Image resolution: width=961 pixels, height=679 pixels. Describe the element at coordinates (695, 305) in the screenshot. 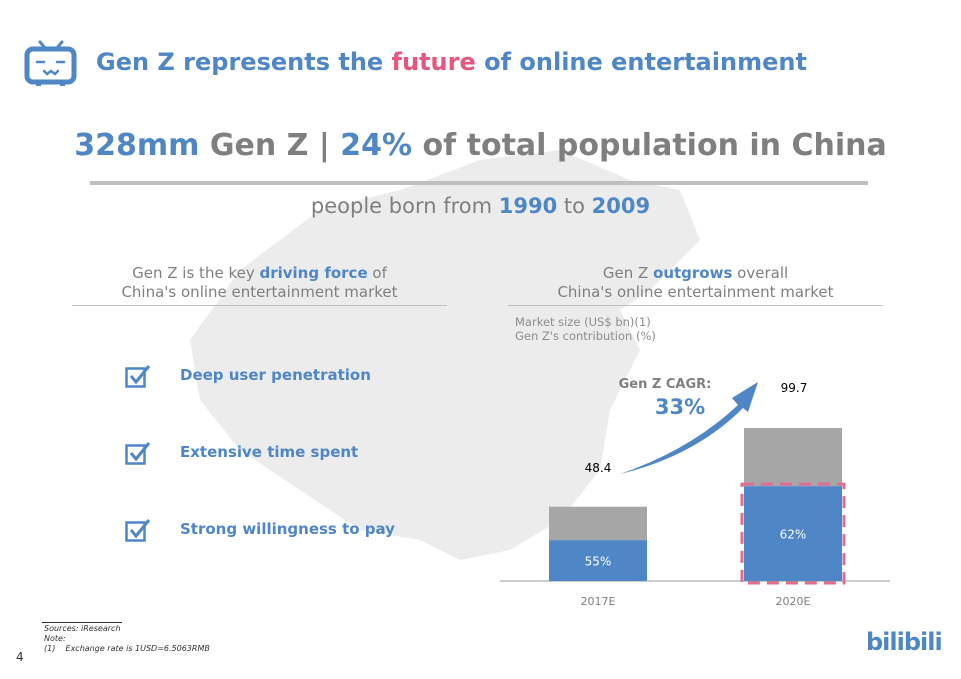

I see `right-divider` at that location.